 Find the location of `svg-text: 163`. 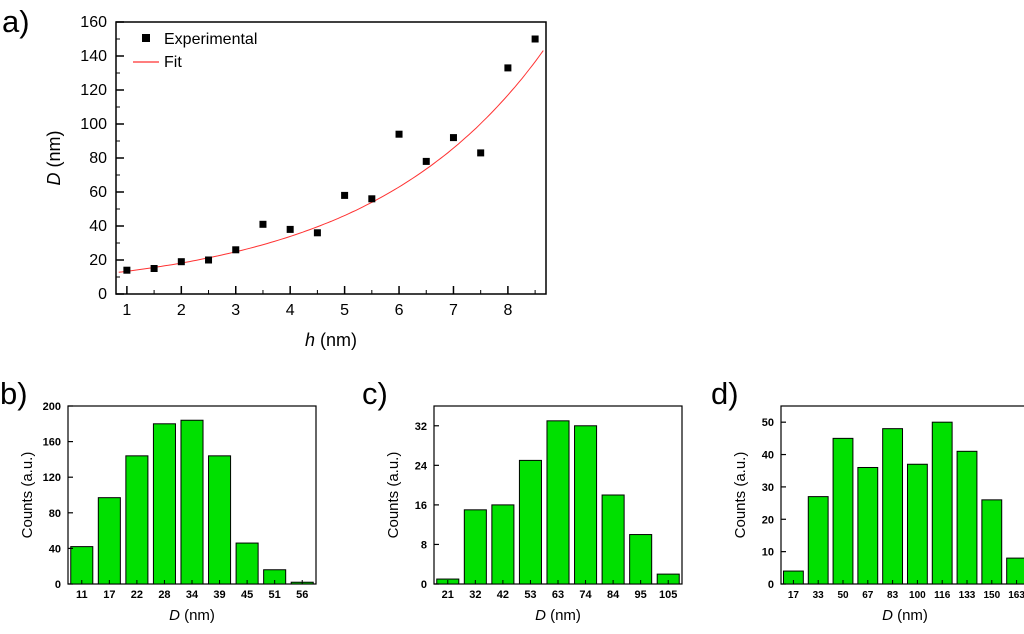

svg-text: 163 is located at coordinates (1016, 595).